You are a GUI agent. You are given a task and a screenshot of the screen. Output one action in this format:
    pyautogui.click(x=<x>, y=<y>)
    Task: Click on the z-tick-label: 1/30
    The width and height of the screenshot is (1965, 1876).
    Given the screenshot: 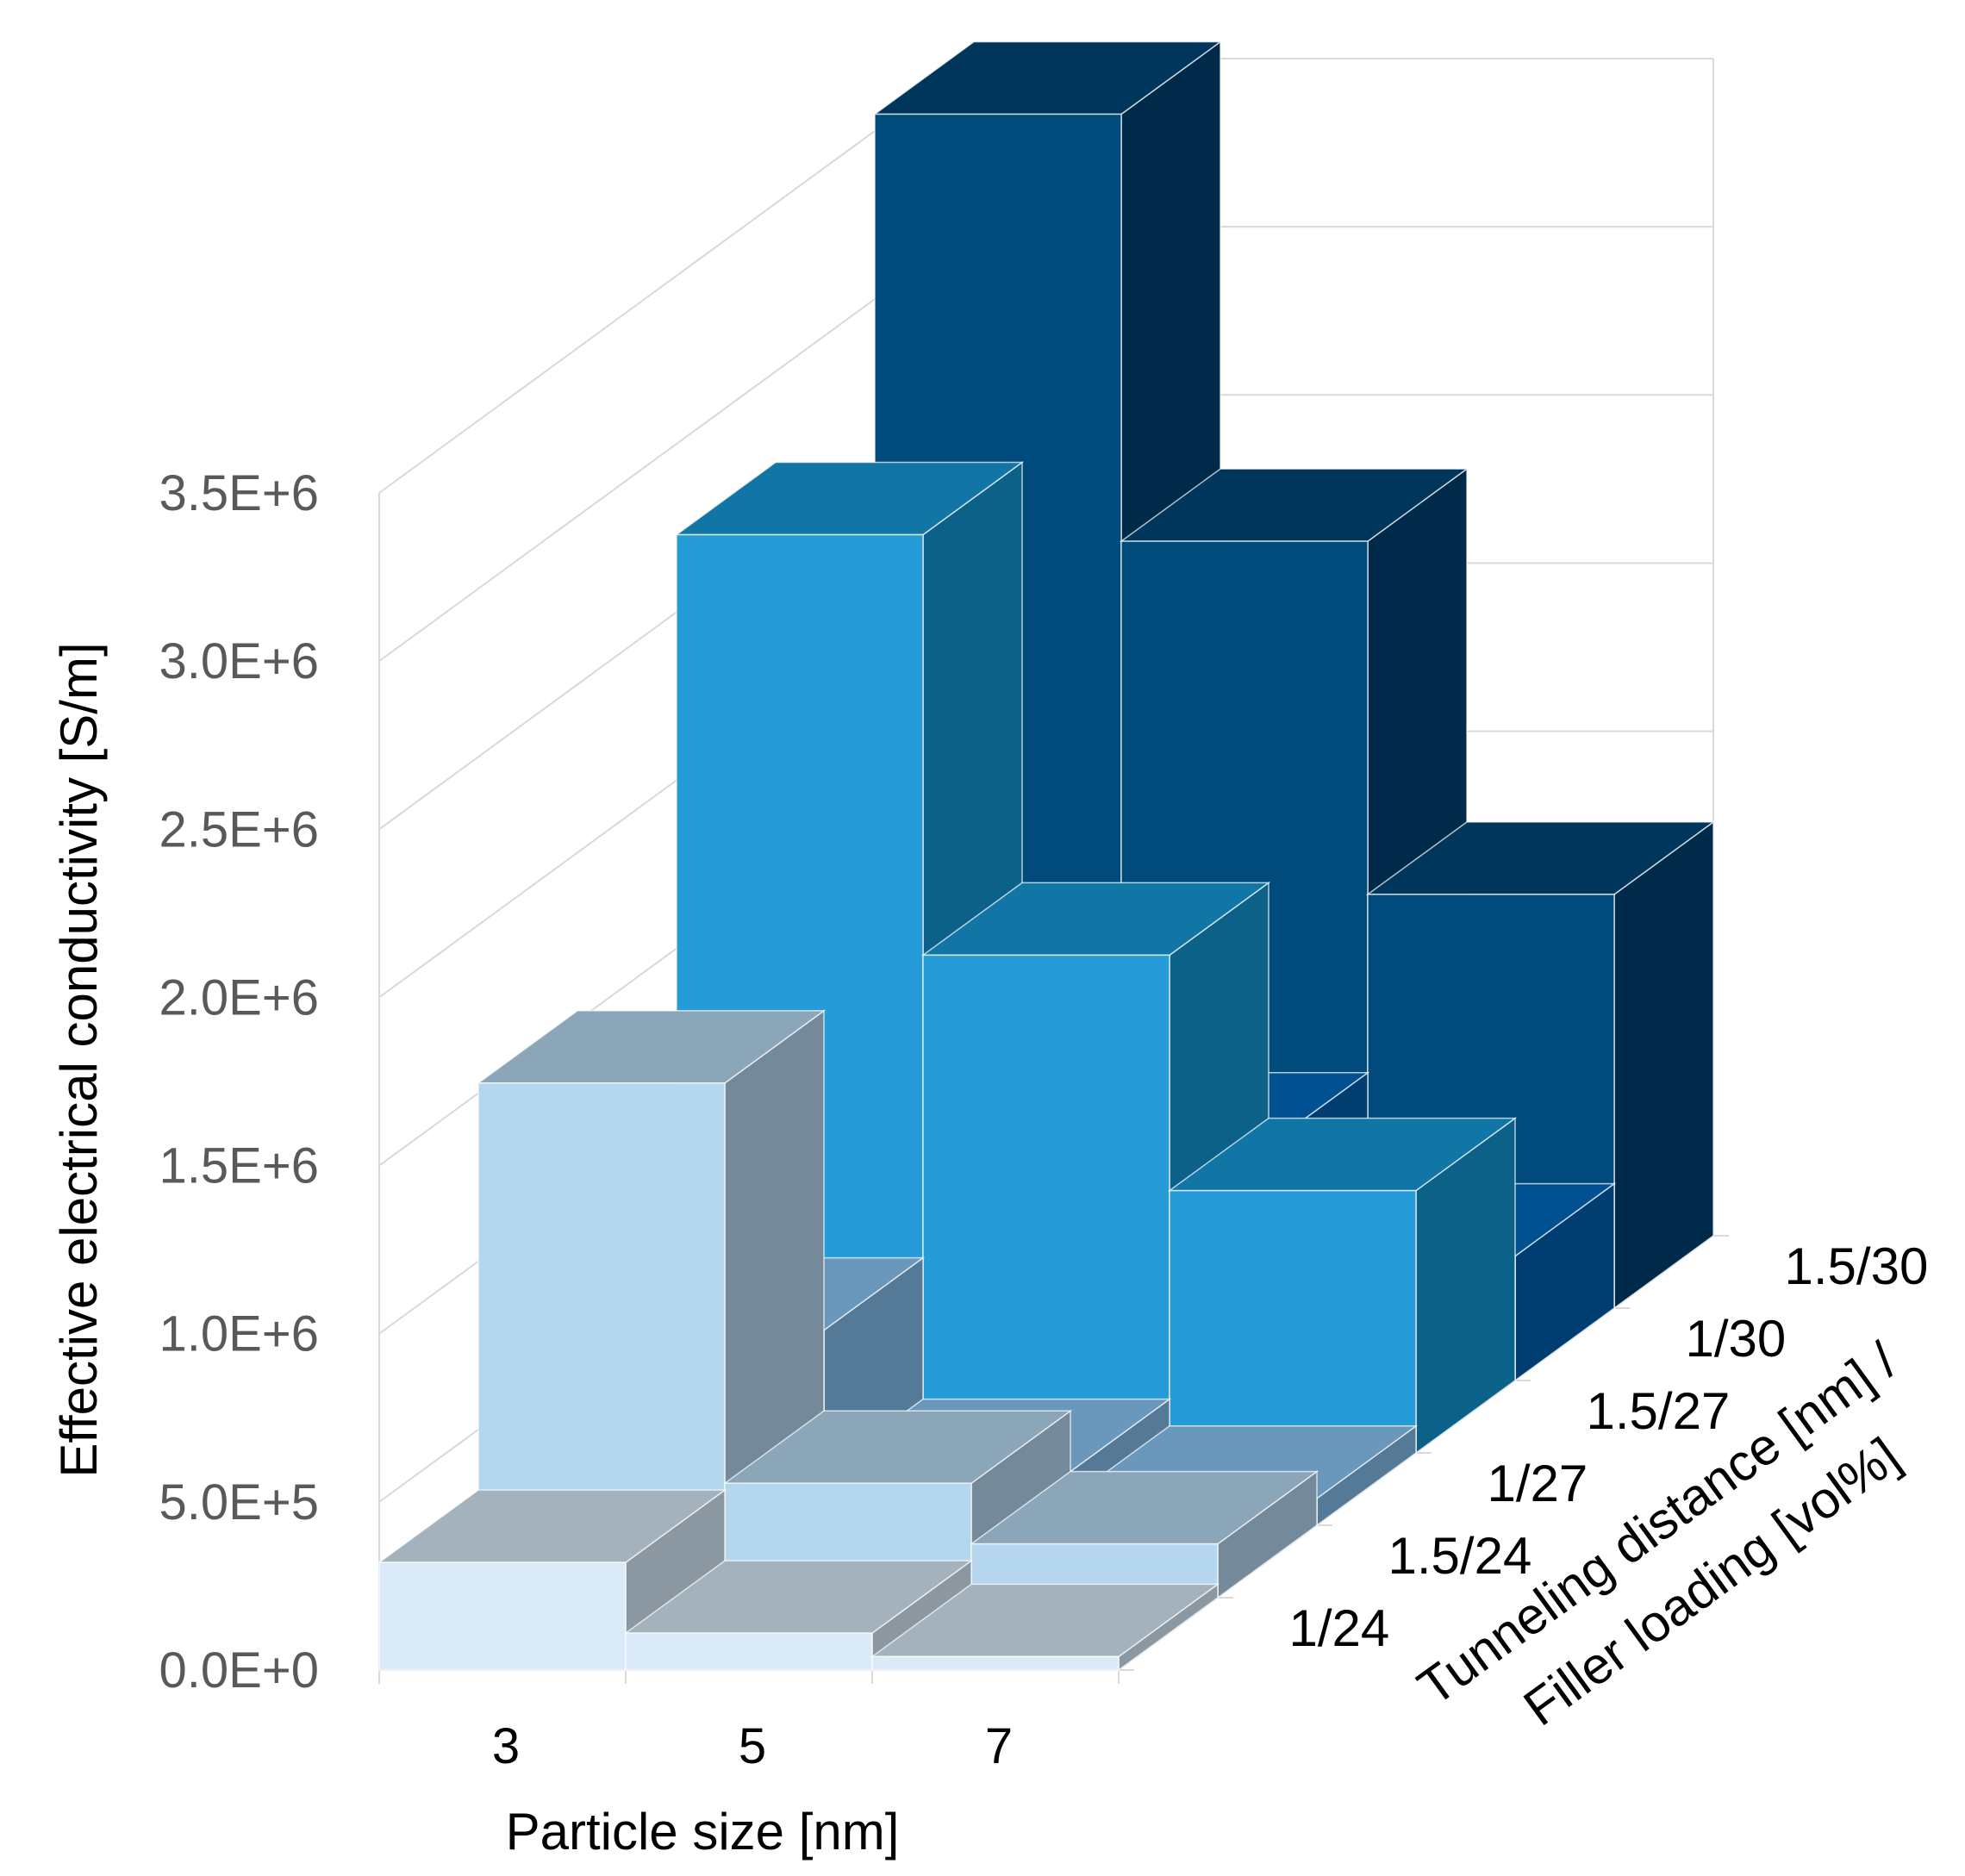 What is the action you would take?
    pyautogui.click(x=1736, y=1339)
    